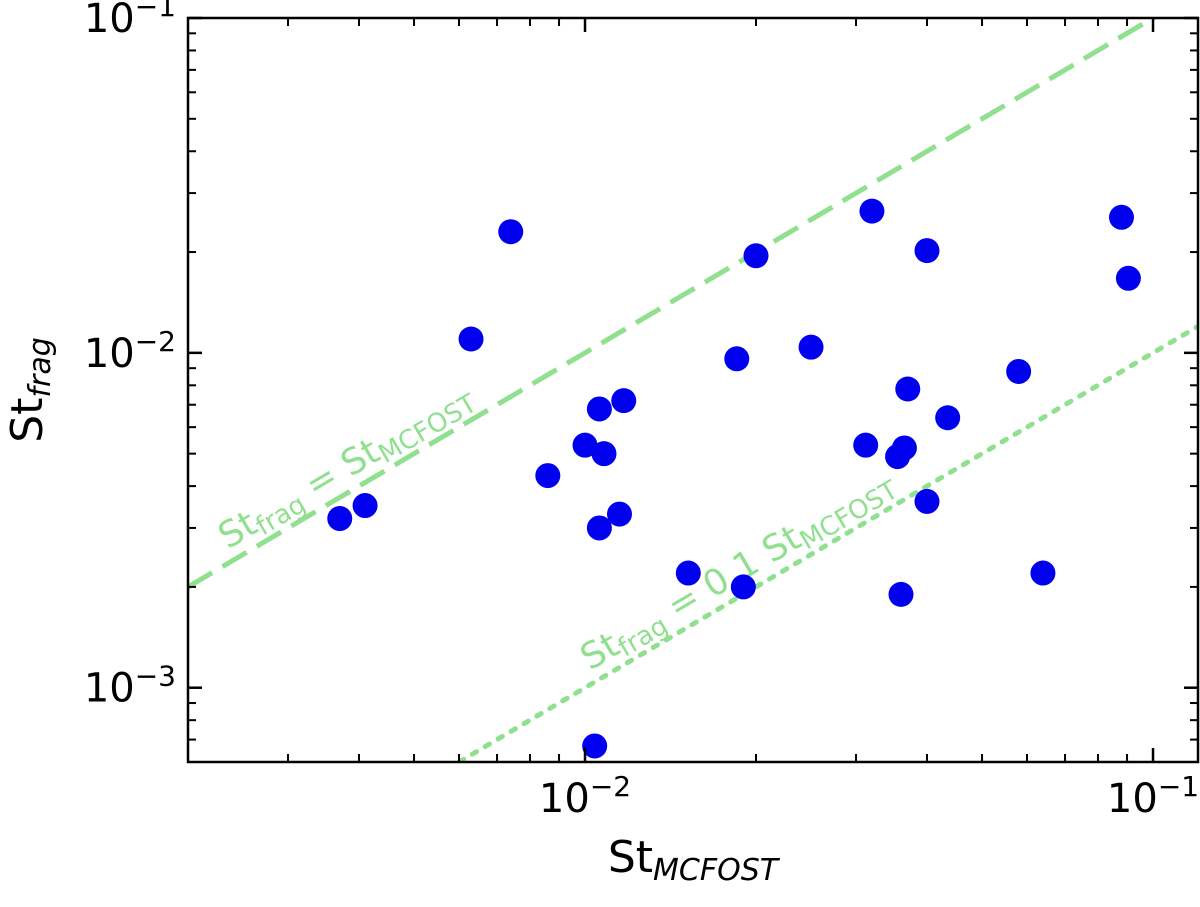 The image size is (1200, 907). What do you see at coordinates (739, 572) in the screenshot?
I see `reference-line-label-tenth: Stfrag = 0.1 StMCFOST` at bounding box center [739, 572].